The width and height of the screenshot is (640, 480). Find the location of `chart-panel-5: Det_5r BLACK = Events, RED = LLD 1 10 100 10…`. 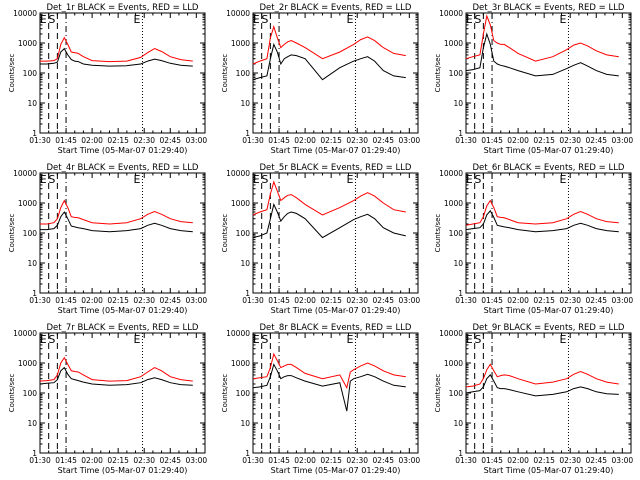

chart-panel-5: Det_5r BLACK = Events, RED = LLD 1 10 100 10… is located at coordinates (320, 239).